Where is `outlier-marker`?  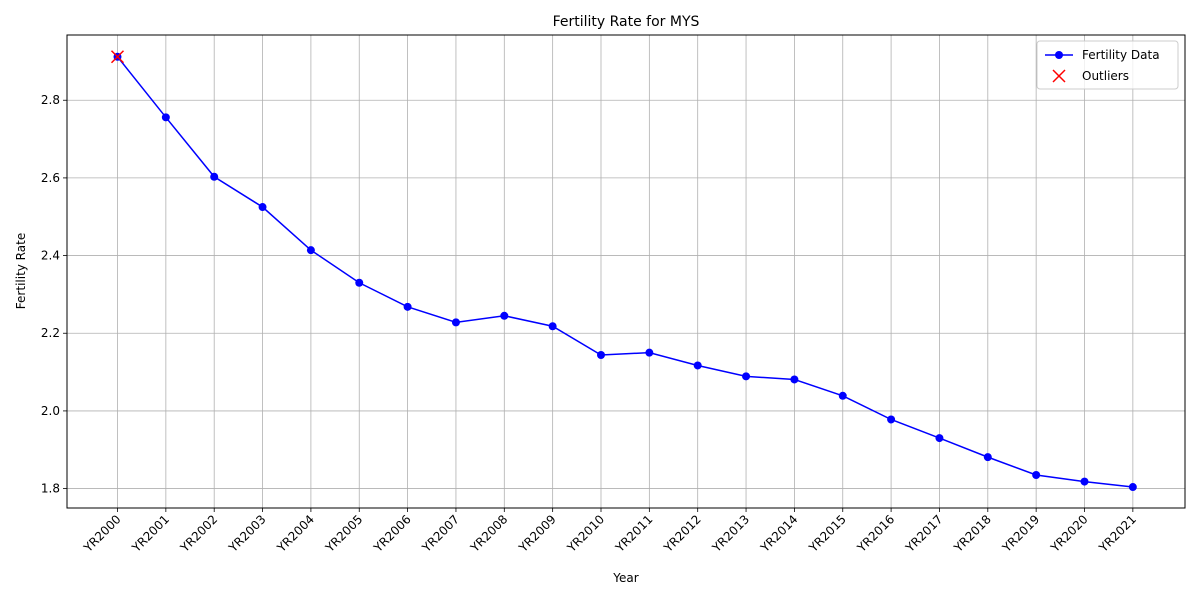
outlier-marker is located at coordinates (117, 57).